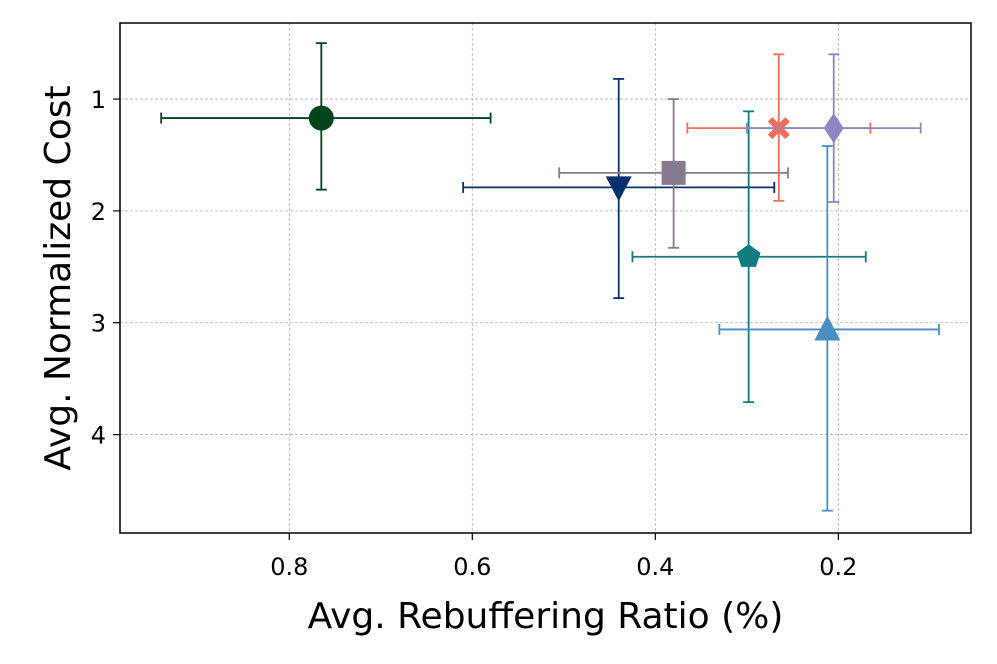 The image size is (997, 664). I want to click on series-teal, so click(749, 257).